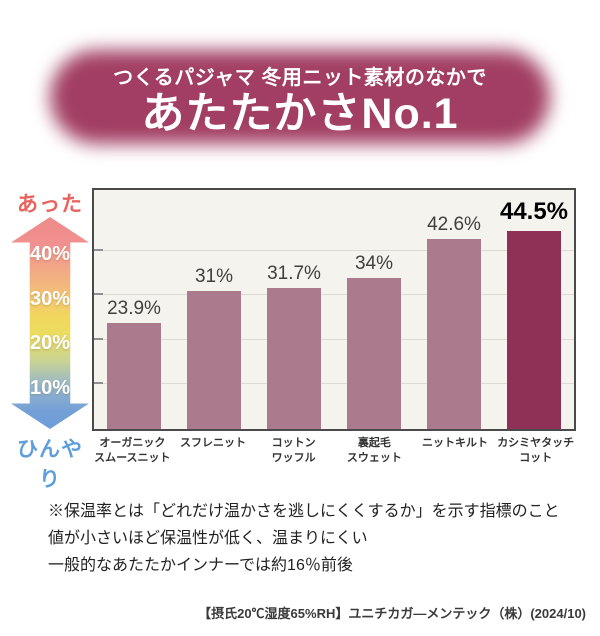 The image size is (600, 636). I want to click on banner-text: つくるパジャマ 冬用ニット素材のなかで あたたかさNo.1, so click(300, 94).